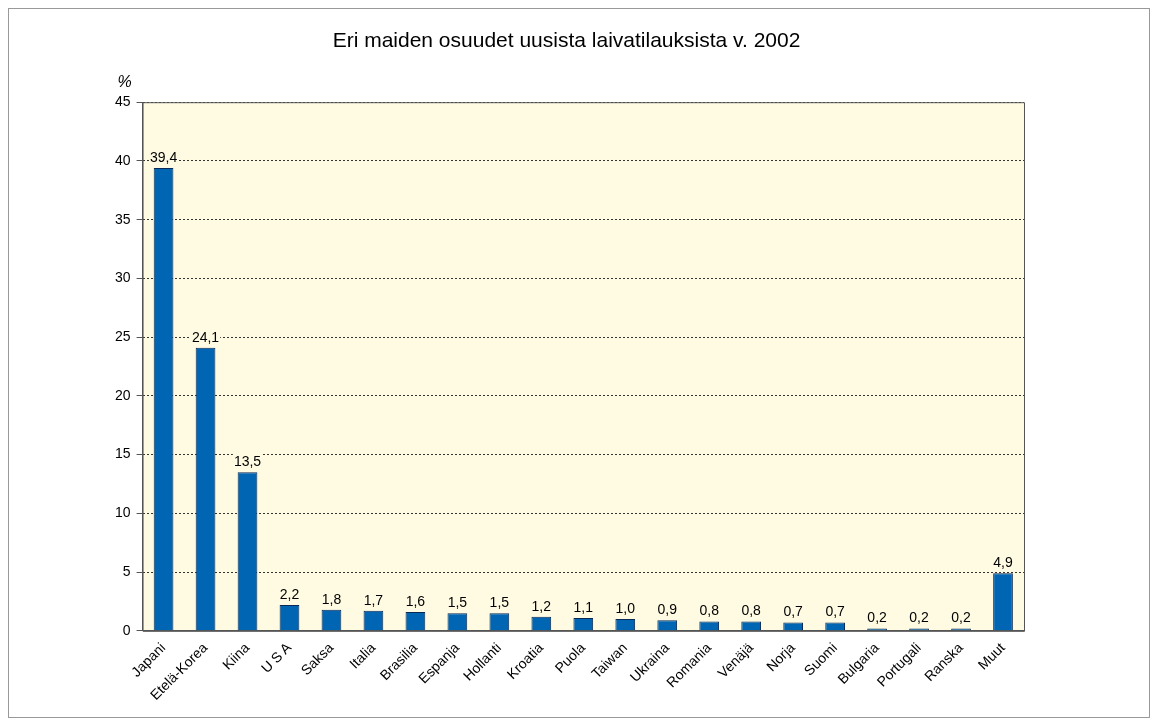 This screenshot has height=726, width=1158. Describe the element at coordinates (541, 605) in the screenshot. I see `data-label: 1,2` at that location.